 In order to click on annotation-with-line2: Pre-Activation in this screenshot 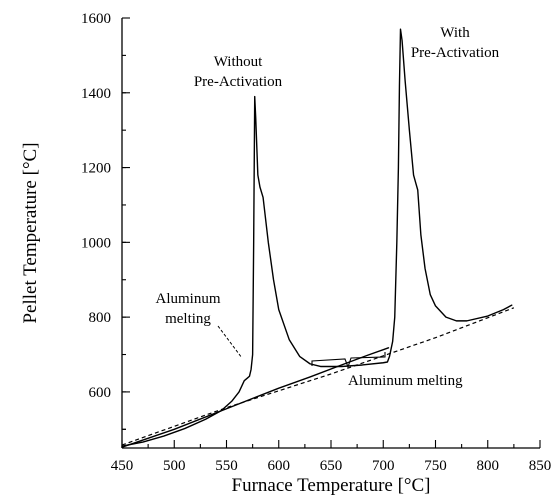, I will do `click(455, 53)`.